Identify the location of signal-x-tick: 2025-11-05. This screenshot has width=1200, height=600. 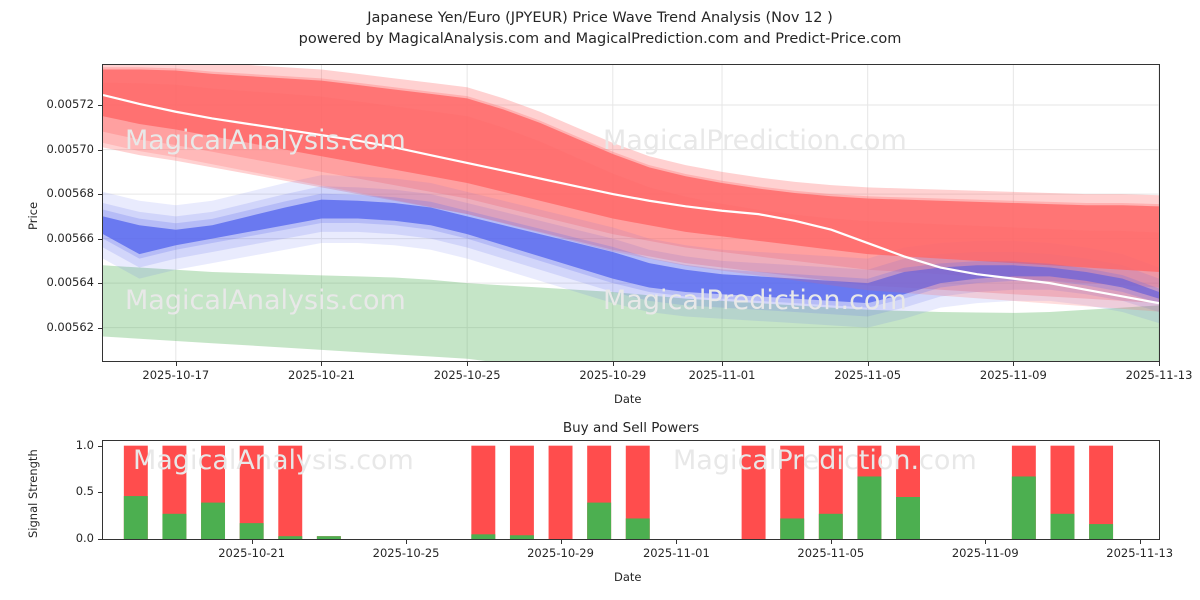
(831, 553).